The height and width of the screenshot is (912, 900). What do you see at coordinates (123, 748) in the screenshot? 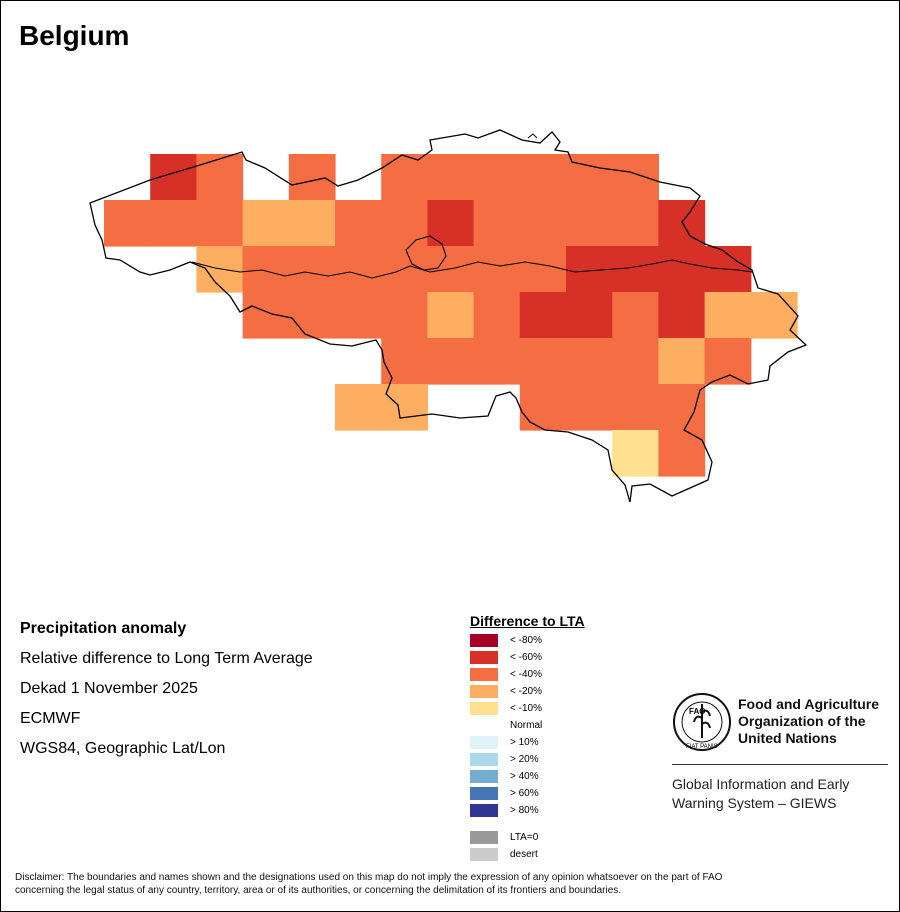
I see `info-projection: WGS84, Geographic Lat/Lon` at bounding box center [123, 748].